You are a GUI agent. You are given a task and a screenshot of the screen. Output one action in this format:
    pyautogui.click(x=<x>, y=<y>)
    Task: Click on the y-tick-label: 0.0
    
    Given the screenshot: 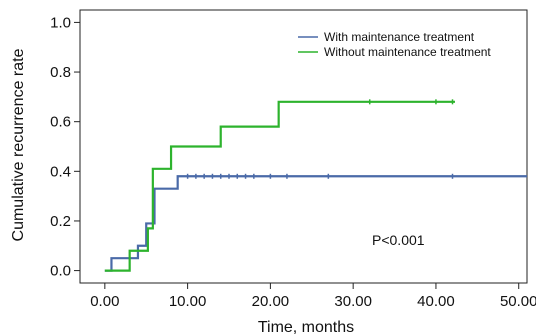 What is the action you would take?
    pyautogui.click(x=60, y=271)
    